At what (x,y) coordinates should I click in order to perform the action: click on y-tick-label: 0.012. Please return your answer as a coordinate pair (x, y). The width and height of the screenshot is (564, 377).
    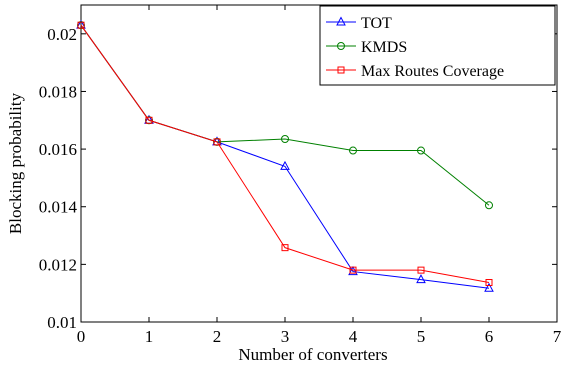
    Looking at the image, I should click on (58, 264).